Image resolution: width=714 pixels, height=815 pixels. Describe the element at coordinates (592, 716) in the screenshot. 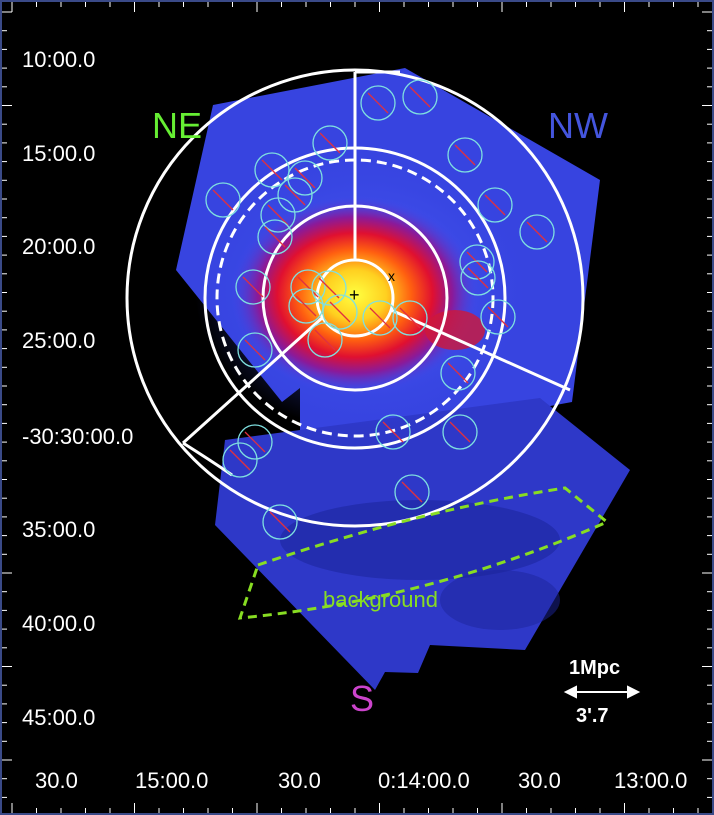

I see `scale-angle: 3'.7` at that location.